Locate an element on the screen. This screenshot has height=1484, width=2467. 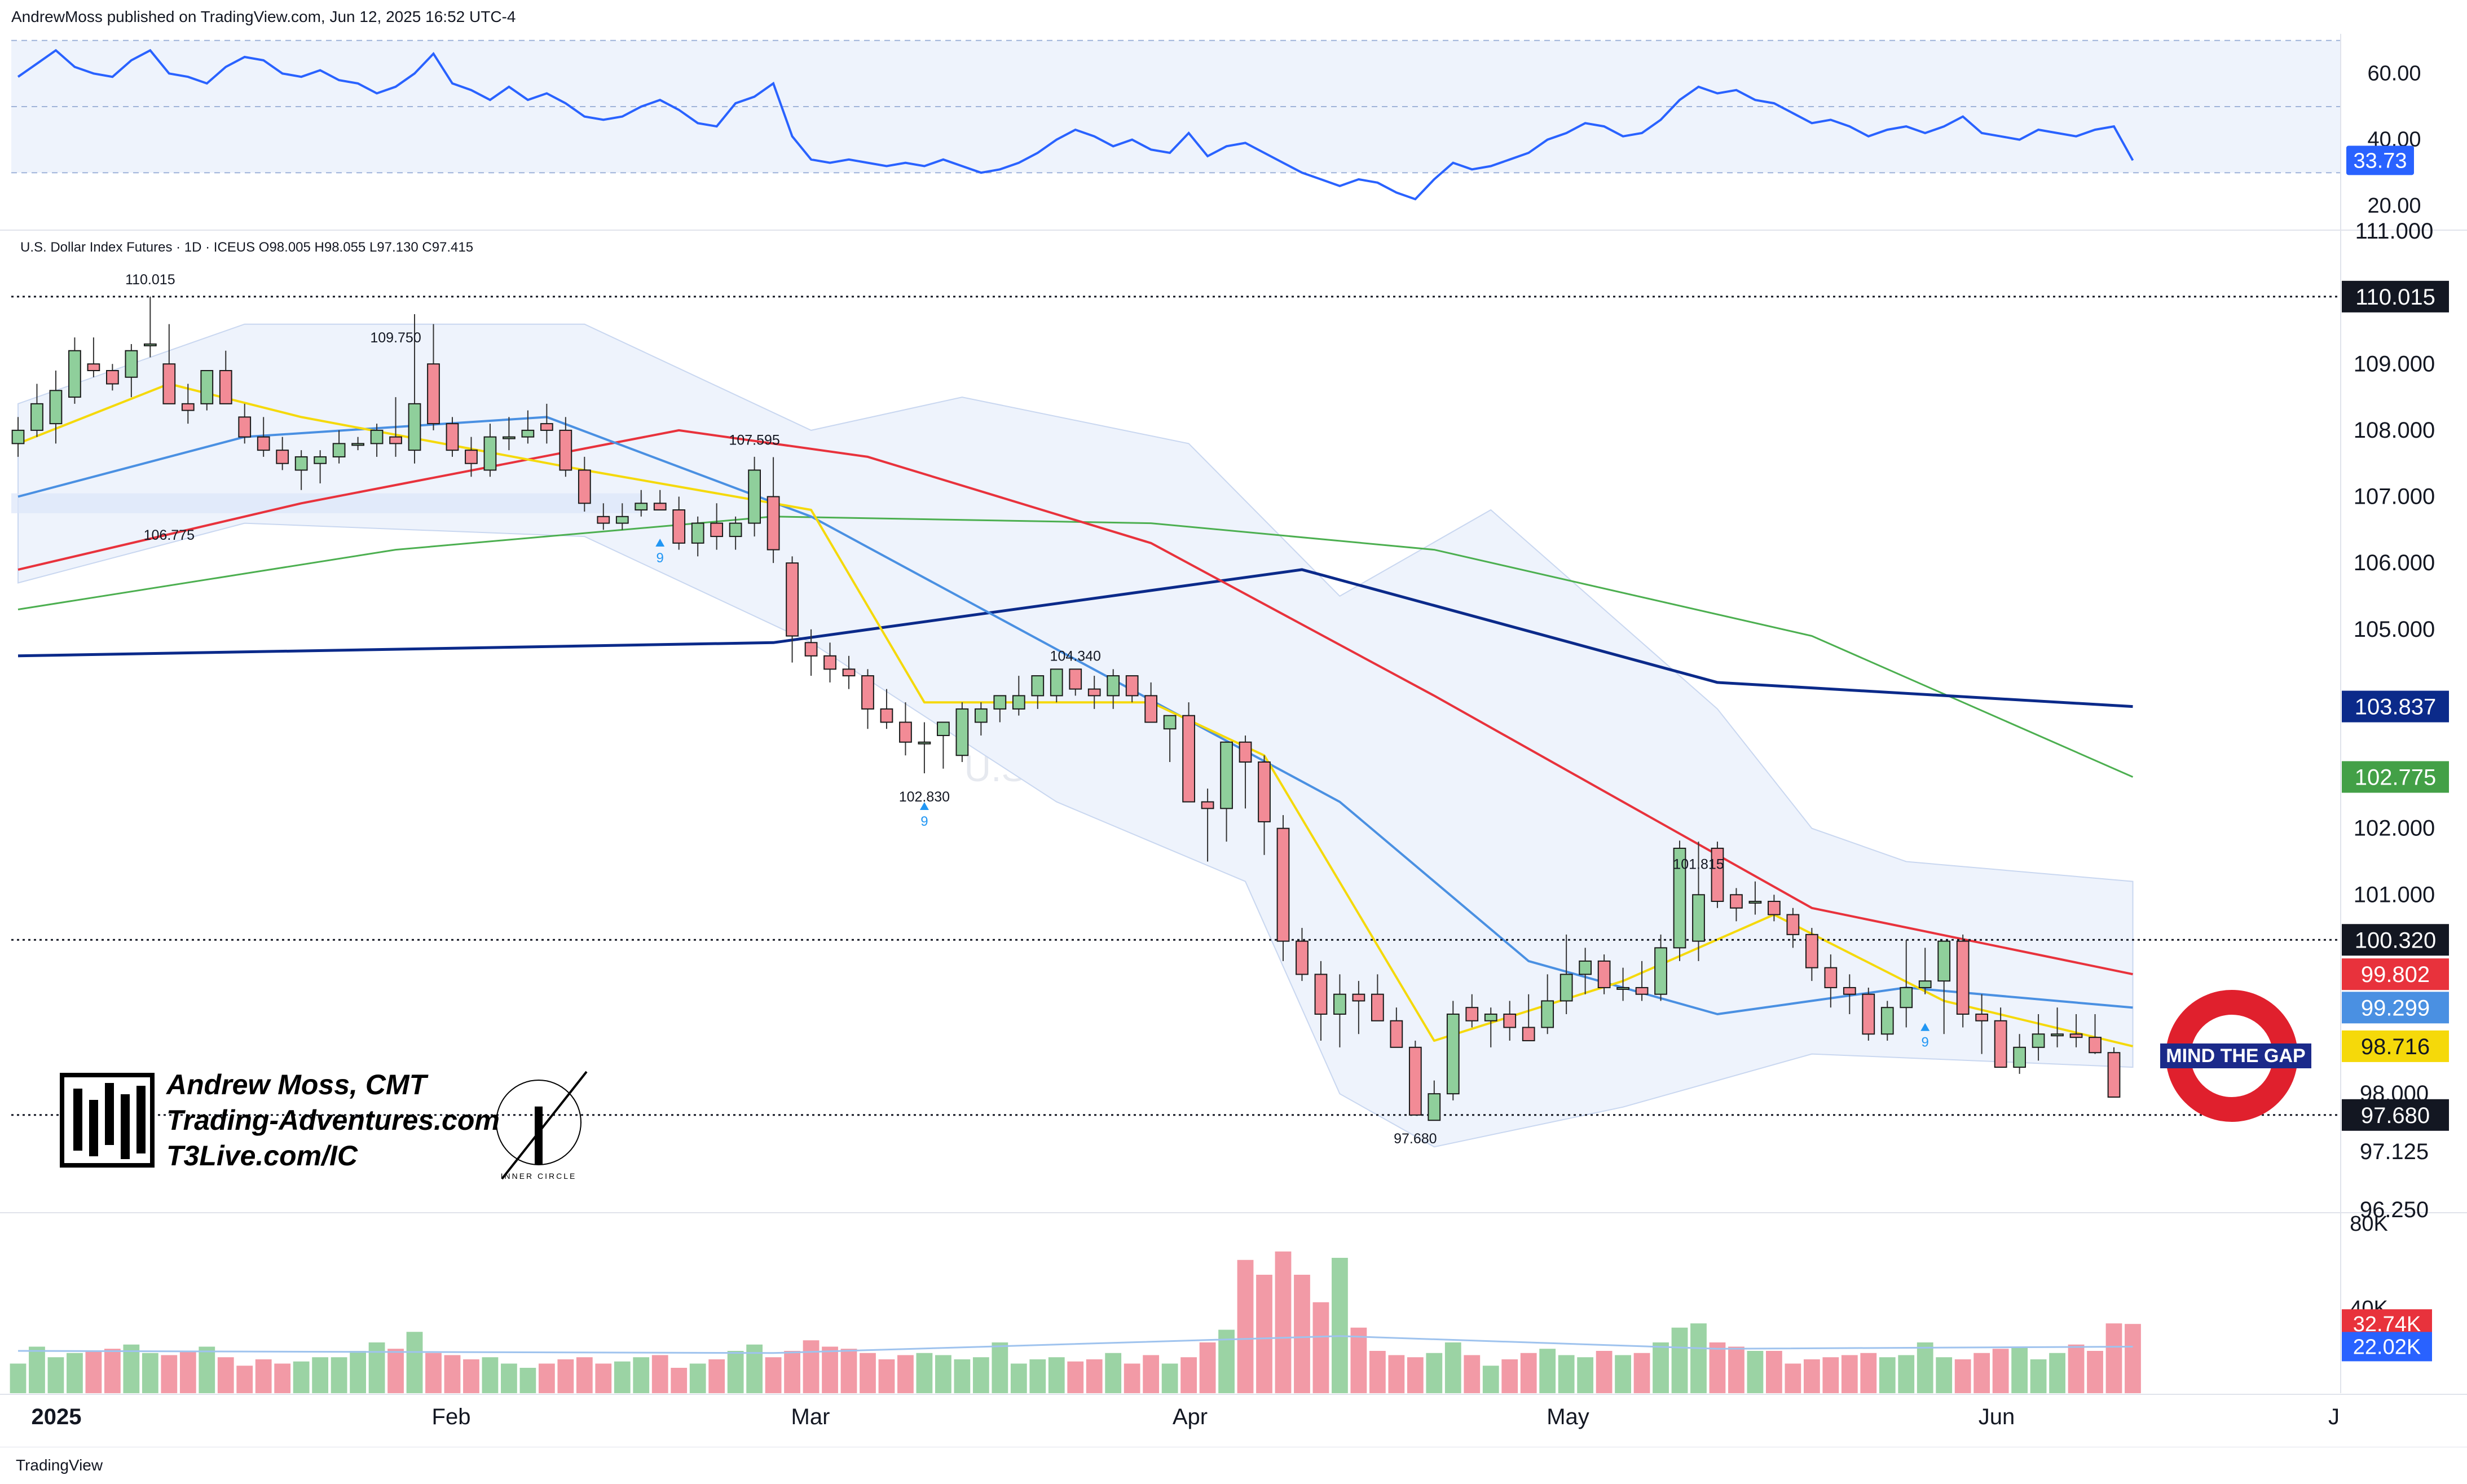
price-tick-label: 109.000 is located at coordinates (2394, 363).